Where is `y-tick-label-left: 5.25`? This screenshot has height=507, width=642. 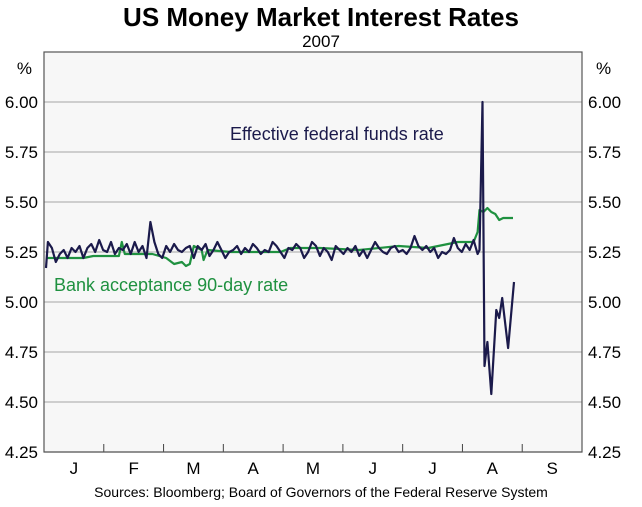
y-tick-label-left: 5.25 is located at coordinates (21, 252).